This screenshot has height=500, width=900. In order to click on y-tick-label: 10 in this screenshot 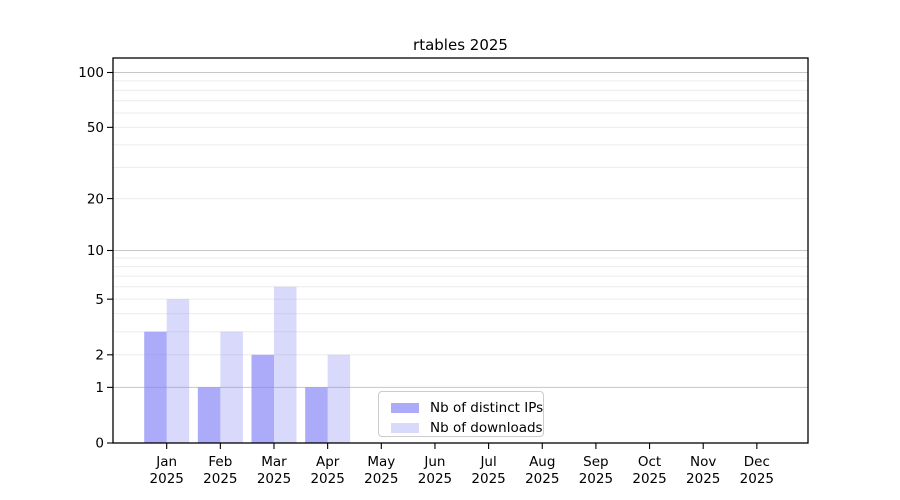, I will do `click(95, 251)`.